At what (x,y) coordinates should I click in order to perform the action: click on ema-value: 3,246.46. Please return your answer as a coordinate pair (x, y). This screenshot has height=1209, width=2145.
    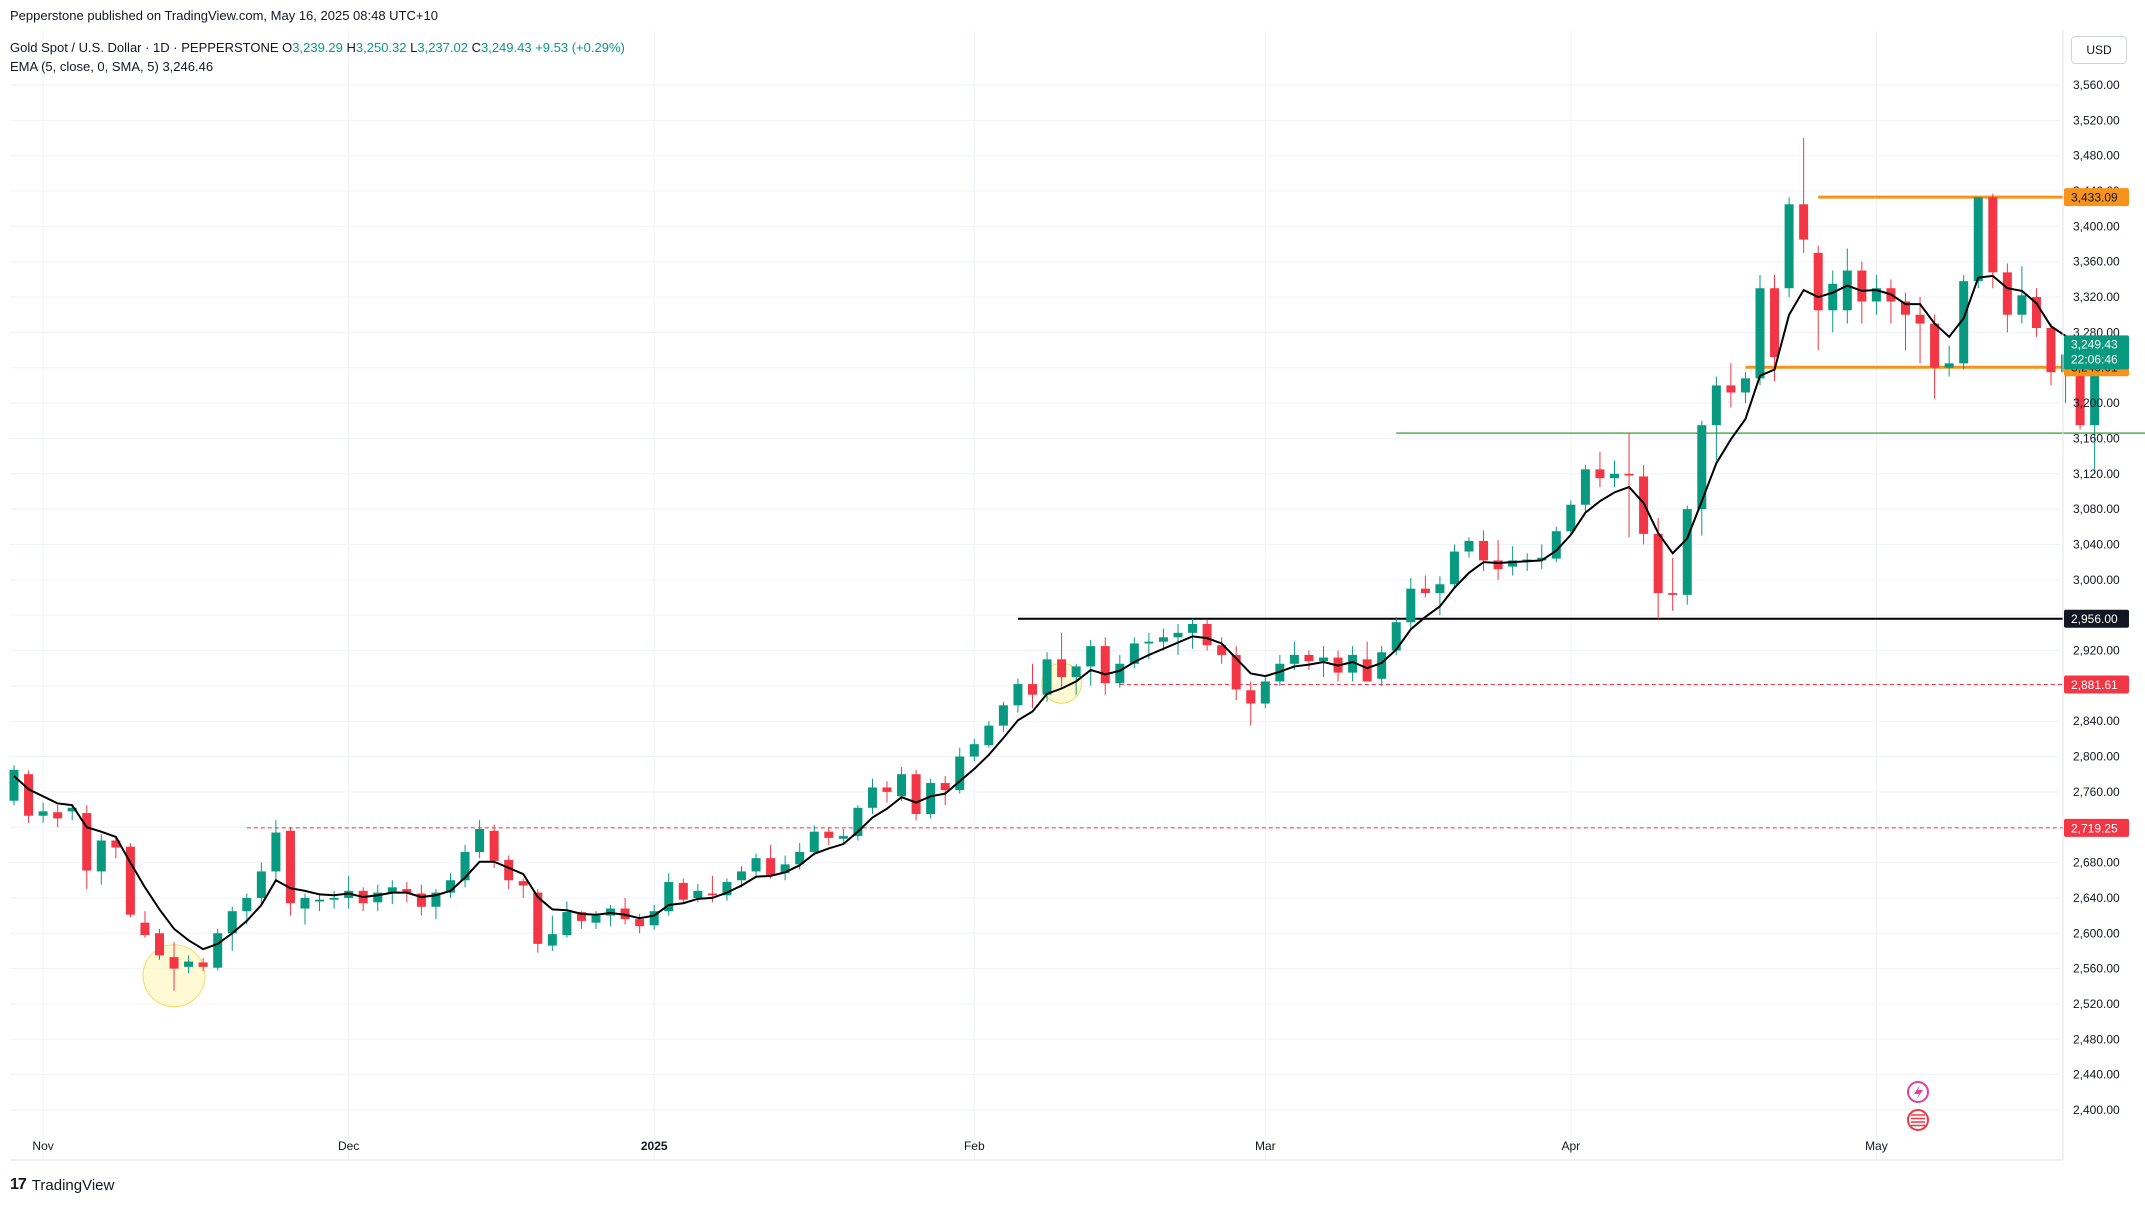
    Looking at the image, I should click on (188, 66).